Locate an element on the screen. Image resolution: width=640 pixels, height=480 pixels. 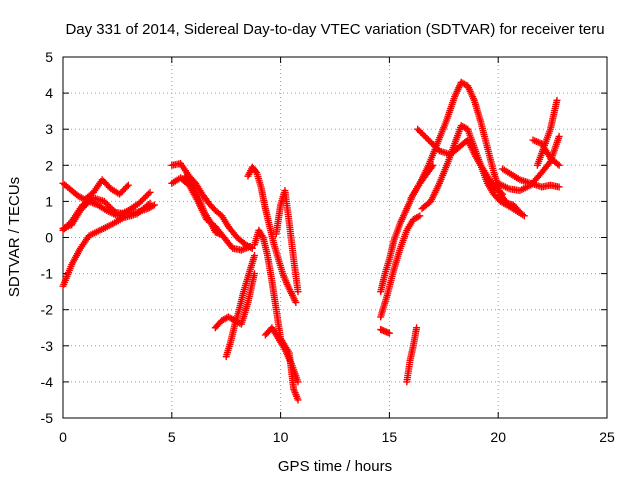
series-s21 is located at coordinates (528, 163).